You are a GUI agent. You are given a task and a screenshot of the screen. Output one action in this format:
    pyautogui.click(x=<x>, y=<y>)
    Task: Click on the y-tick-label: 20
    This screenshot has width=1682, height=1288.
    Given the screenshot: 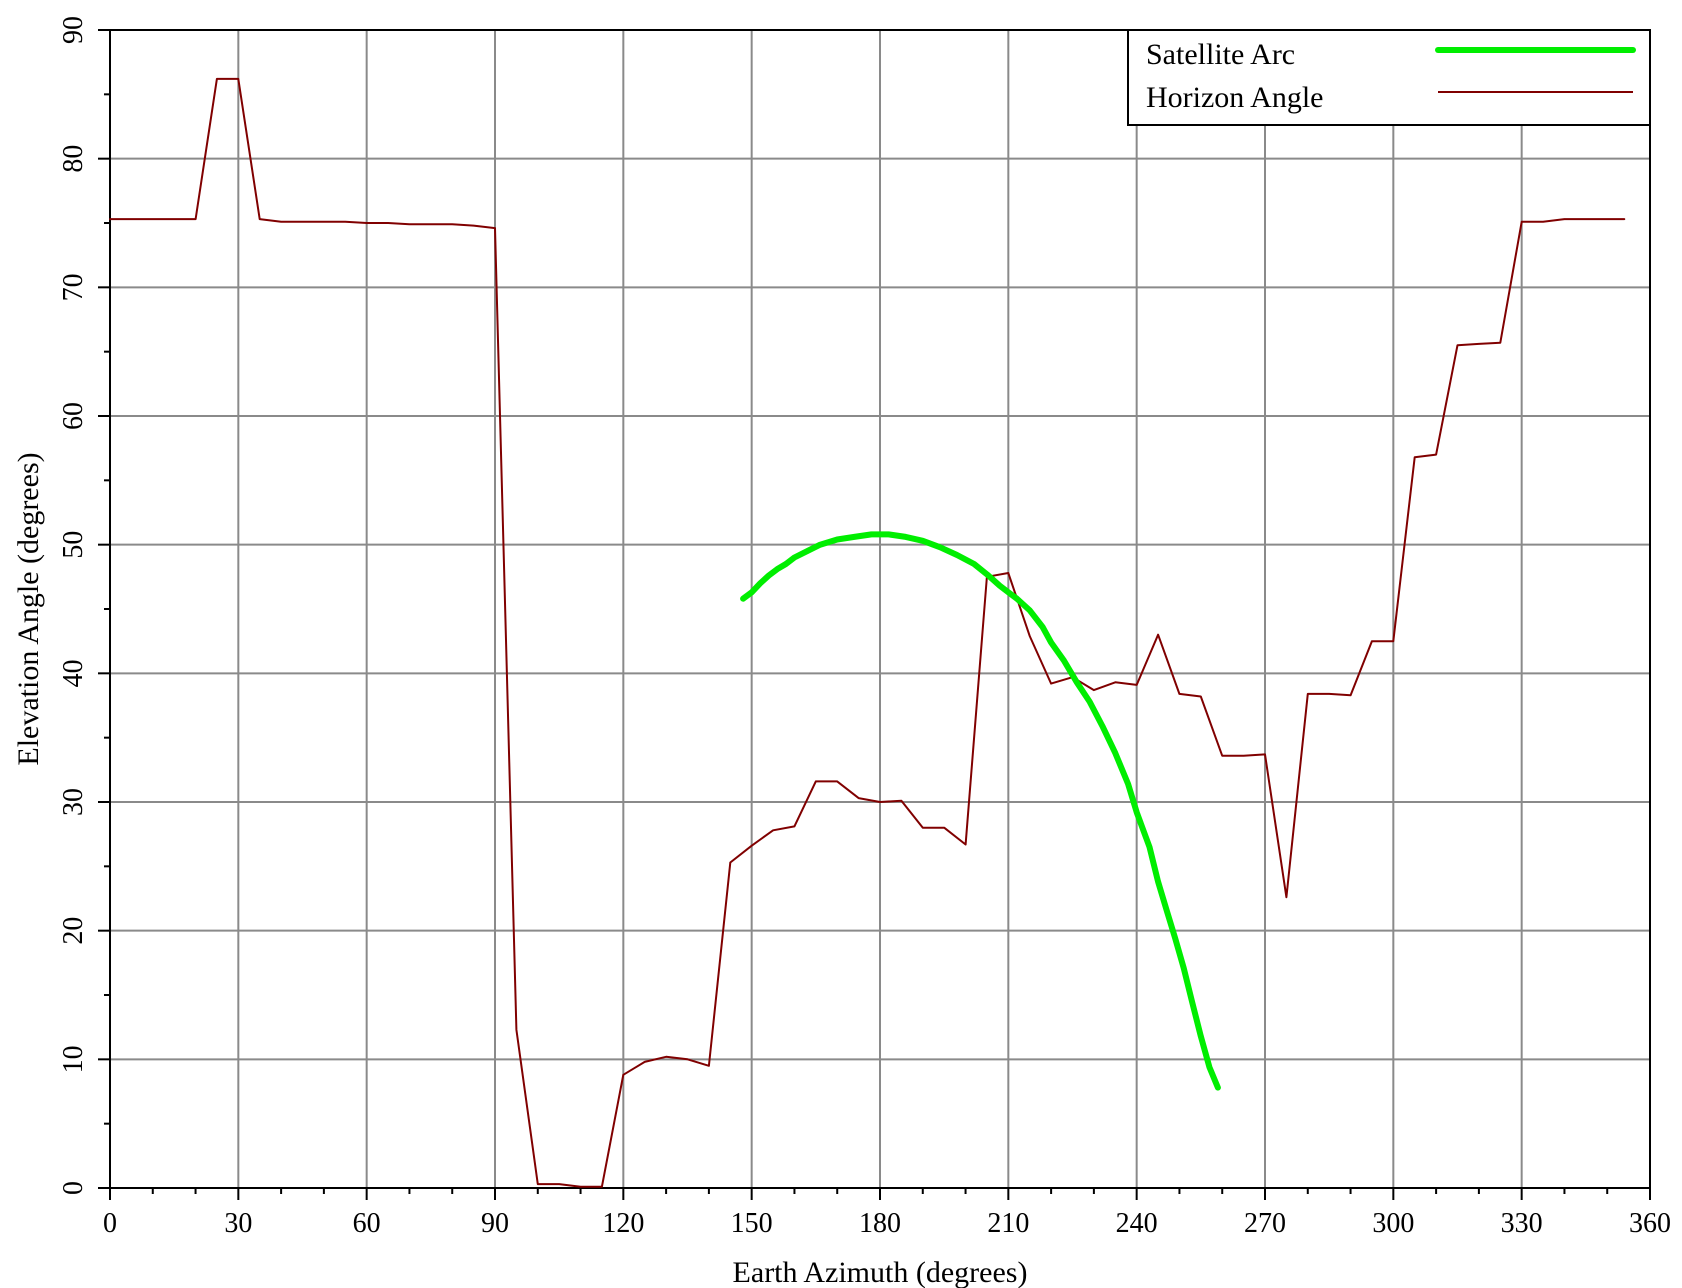 What is the action you would take?
    pyautogui.click(x=73, y=931)
    